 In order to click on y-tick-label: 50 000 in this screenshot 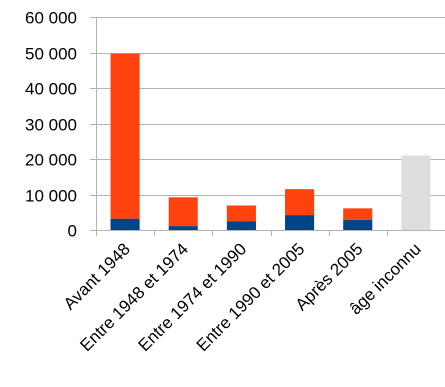, I will do `click(51, 54)`.